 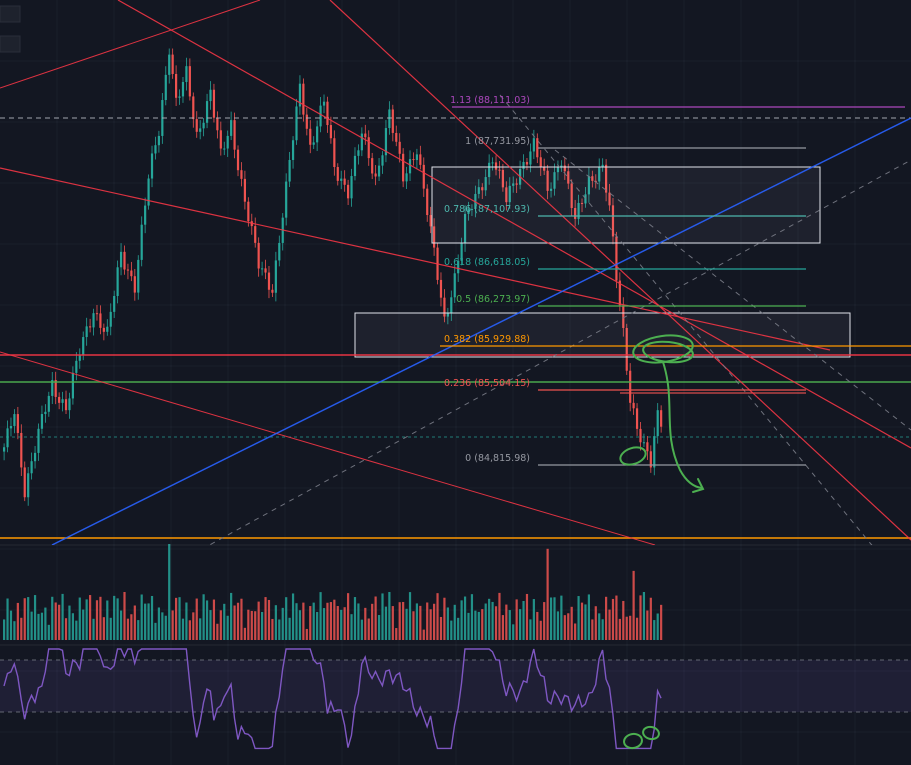 I want to click on fib-level-label-0: 0 (84,815.98), so click(x=497, y=458).